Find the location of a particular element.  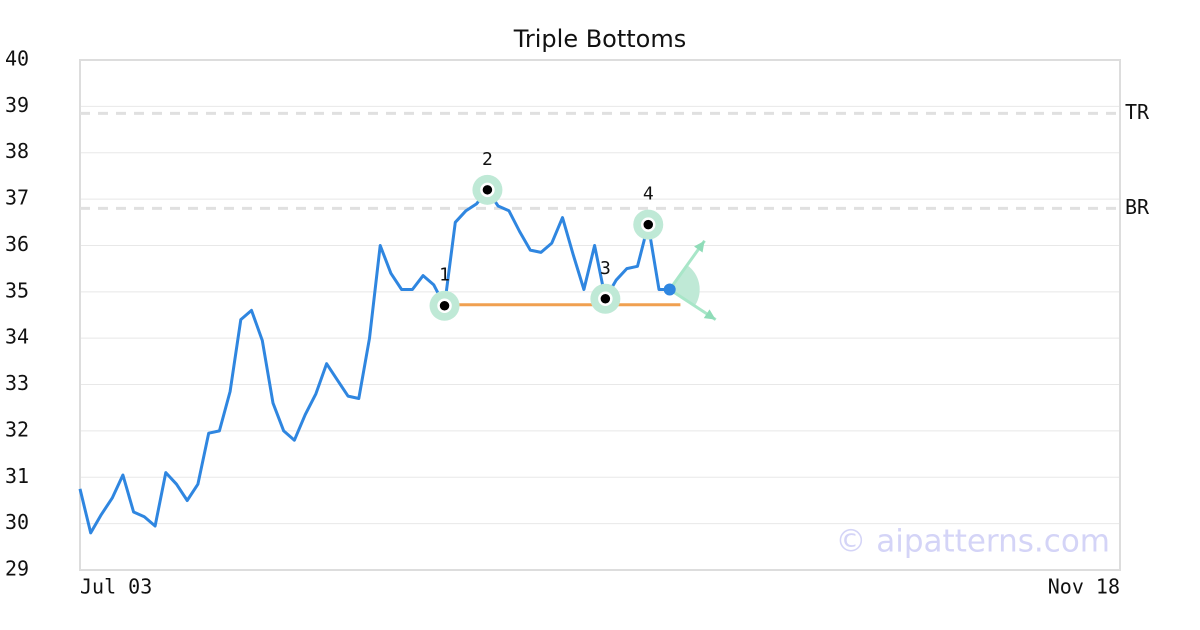

pattern-label: 4 is located at coordinates (648, 194).